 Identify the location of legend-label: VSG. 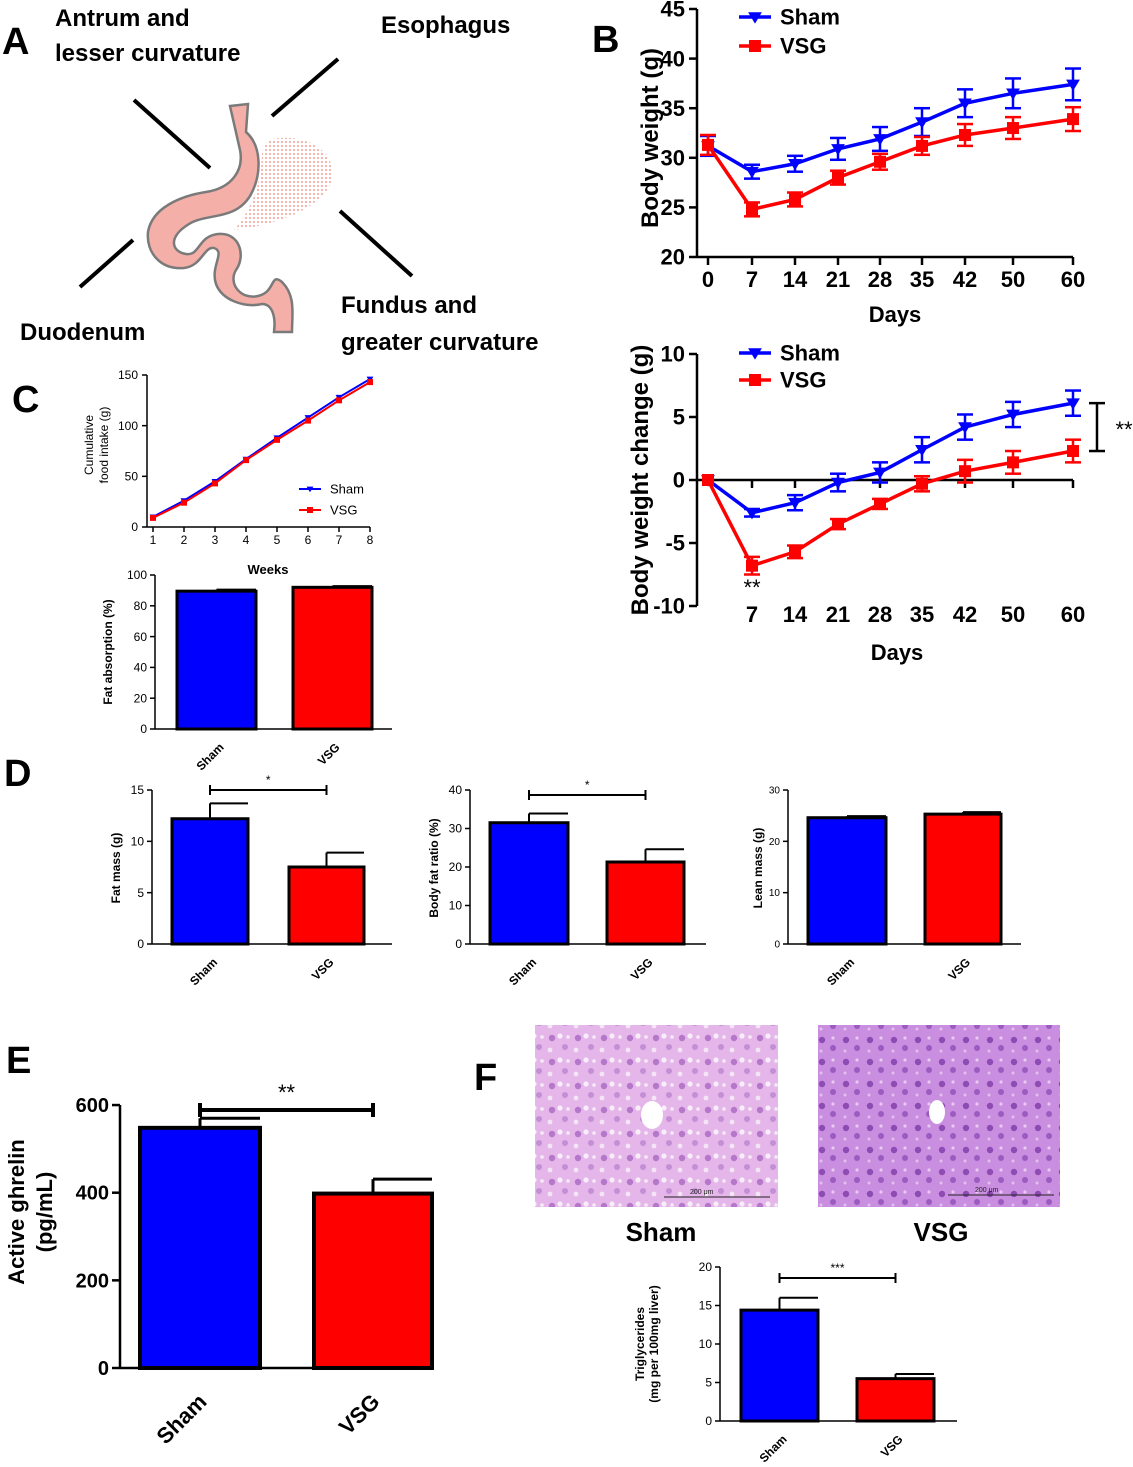
(803, 46).